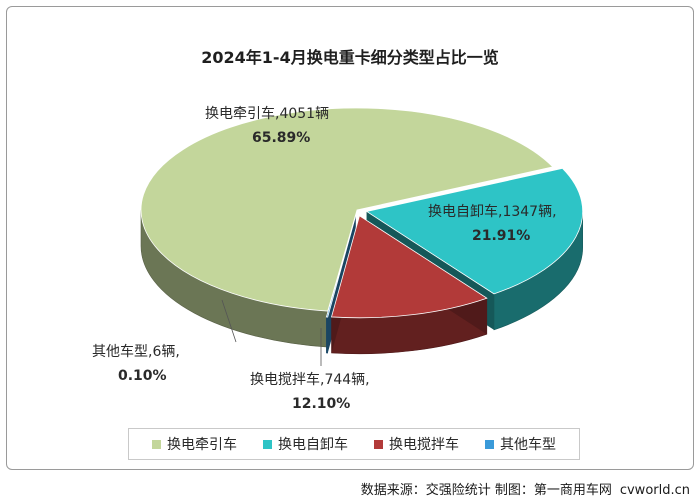  I want to click on data-label-mixer: 换电搅拌车,744辆,, so click(310, 379).